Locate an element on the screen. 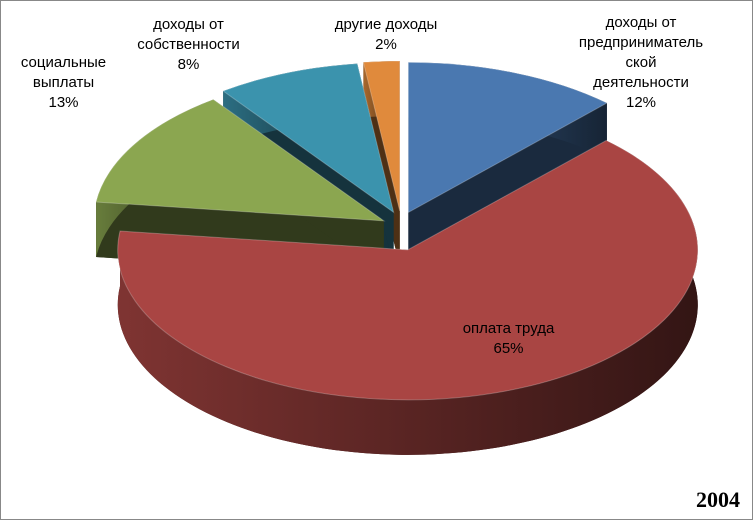  value-label: 65% is located at coordinates (508, 348).